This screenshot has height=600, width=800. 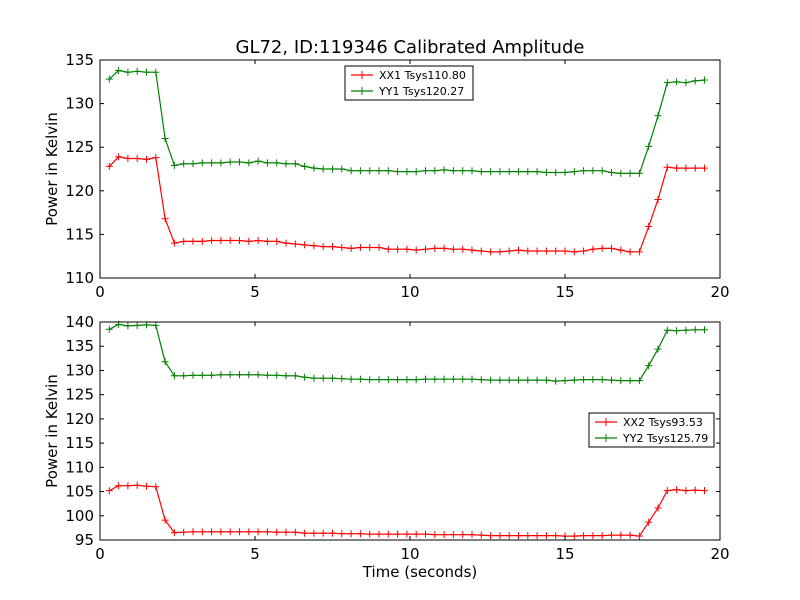 What do you see at coordinates (409, 83) in the screenshot?
I see `legend-box` at bounding box center [409, 83].